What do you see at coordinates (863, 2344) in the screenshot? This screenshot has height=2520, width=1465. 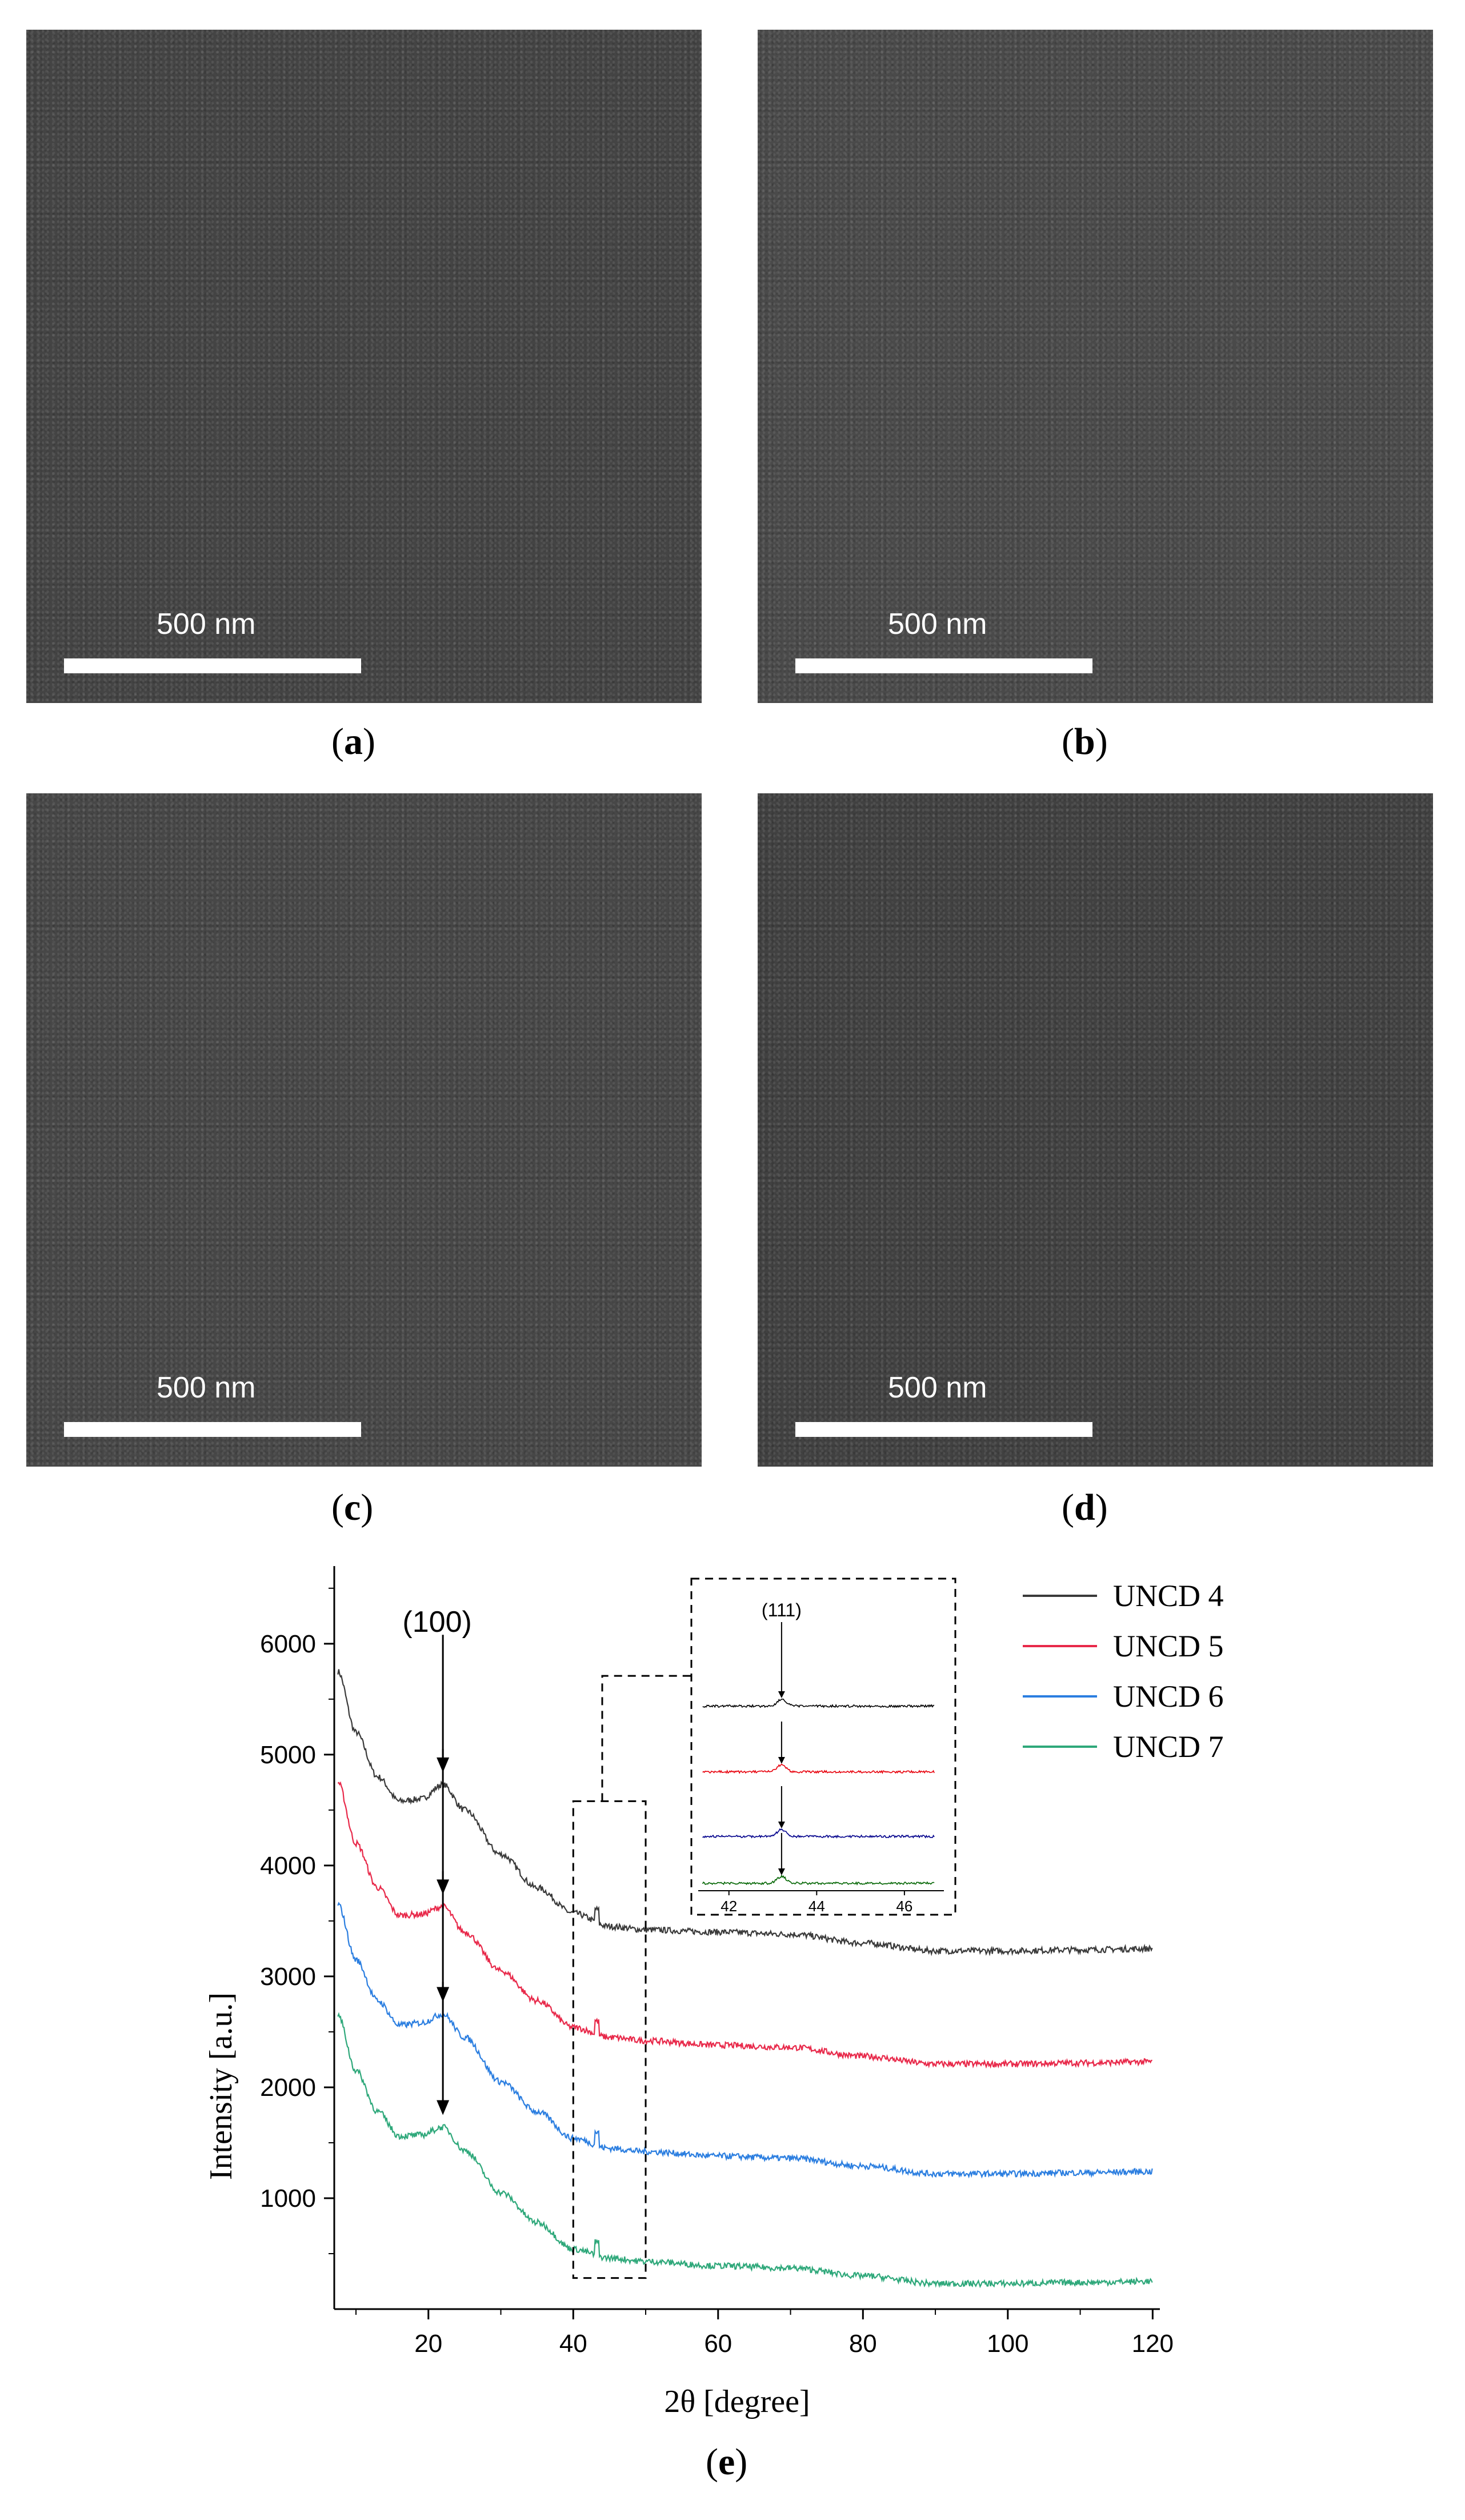 I see `x-tick-label: 80` at bounding box center [863, 2344].